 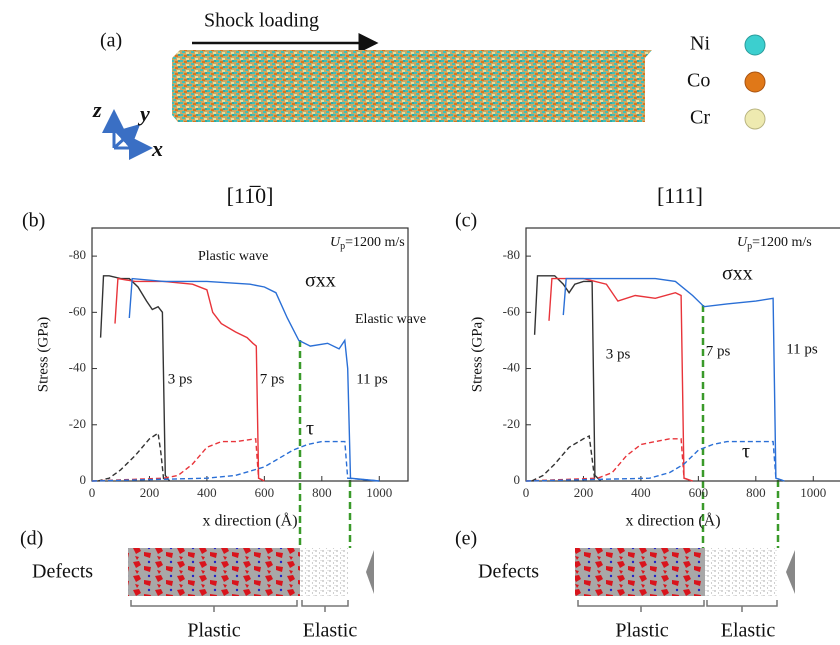 I want to click on chart-title: [11̅0], so click(x=250, y=195).